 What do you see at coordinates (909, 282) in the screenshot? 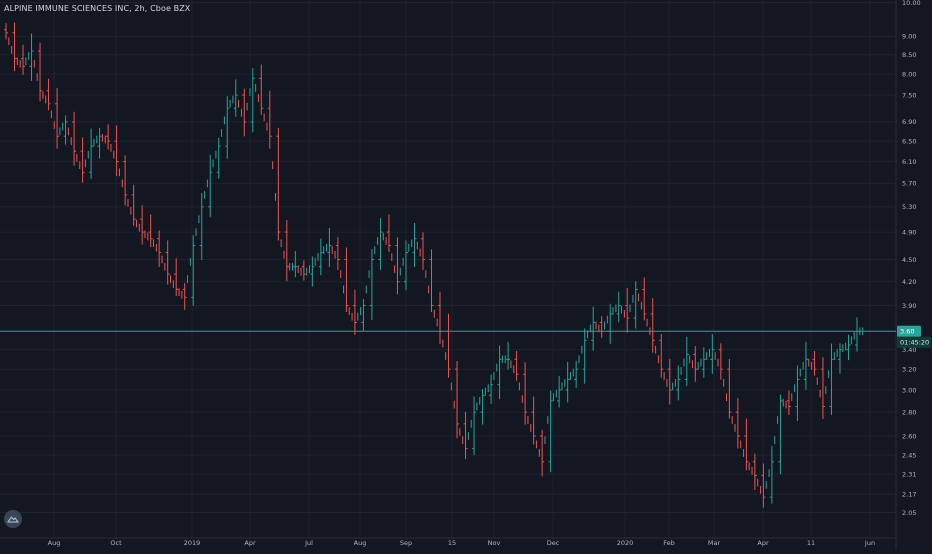
I see `price-tick-label: 4.20` at bounding box center [909, 282].